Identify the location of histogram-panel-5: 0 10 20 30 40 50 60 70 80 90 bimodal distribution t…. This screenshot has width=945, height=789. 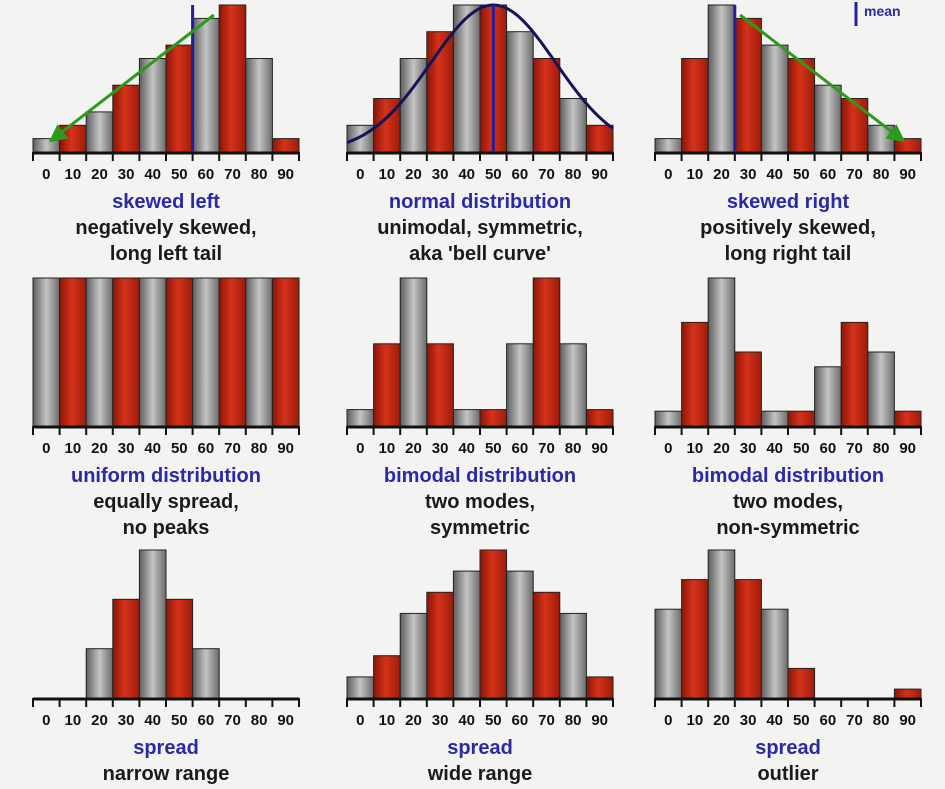
(480, 408).